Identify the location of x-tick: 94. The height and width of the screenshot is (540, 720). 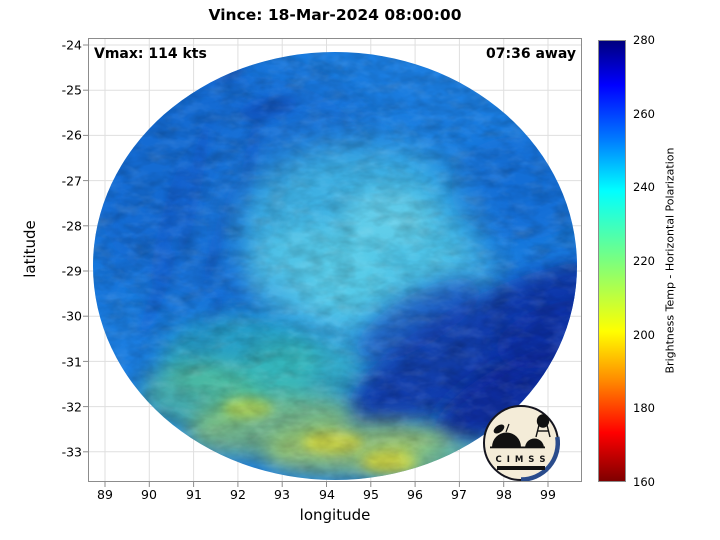
(327, 494).